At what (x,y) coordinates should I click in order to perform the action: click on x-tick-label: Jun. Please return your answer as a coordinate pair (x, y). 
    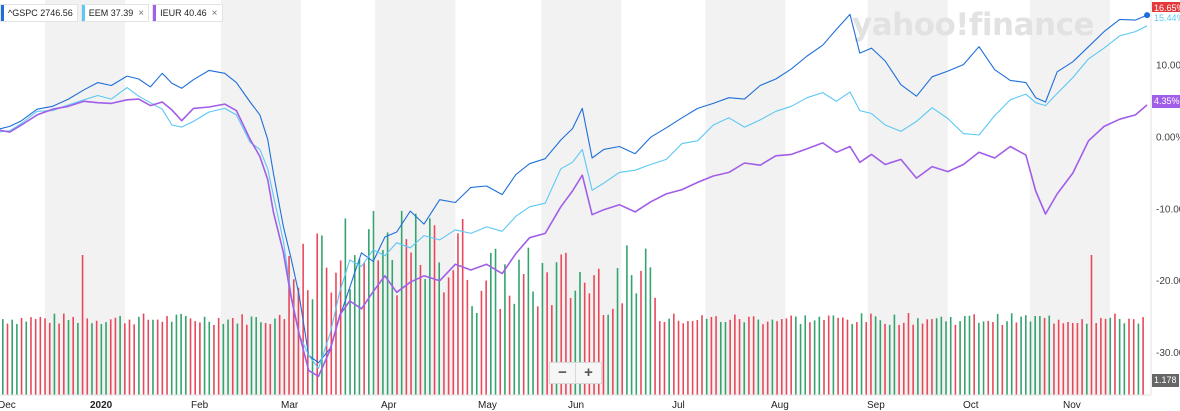
    Looking at the image, I should click on (576, 405).